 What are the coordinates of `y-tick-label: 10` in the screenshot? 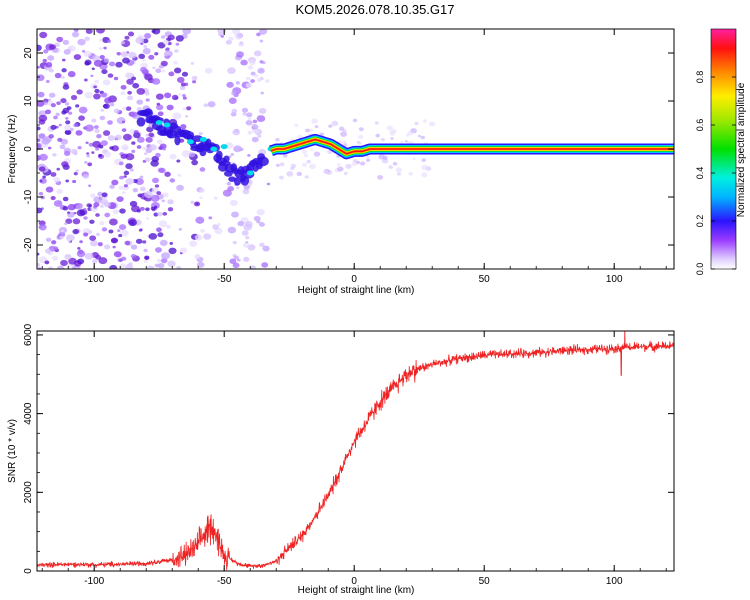 It's located at (28, 101).